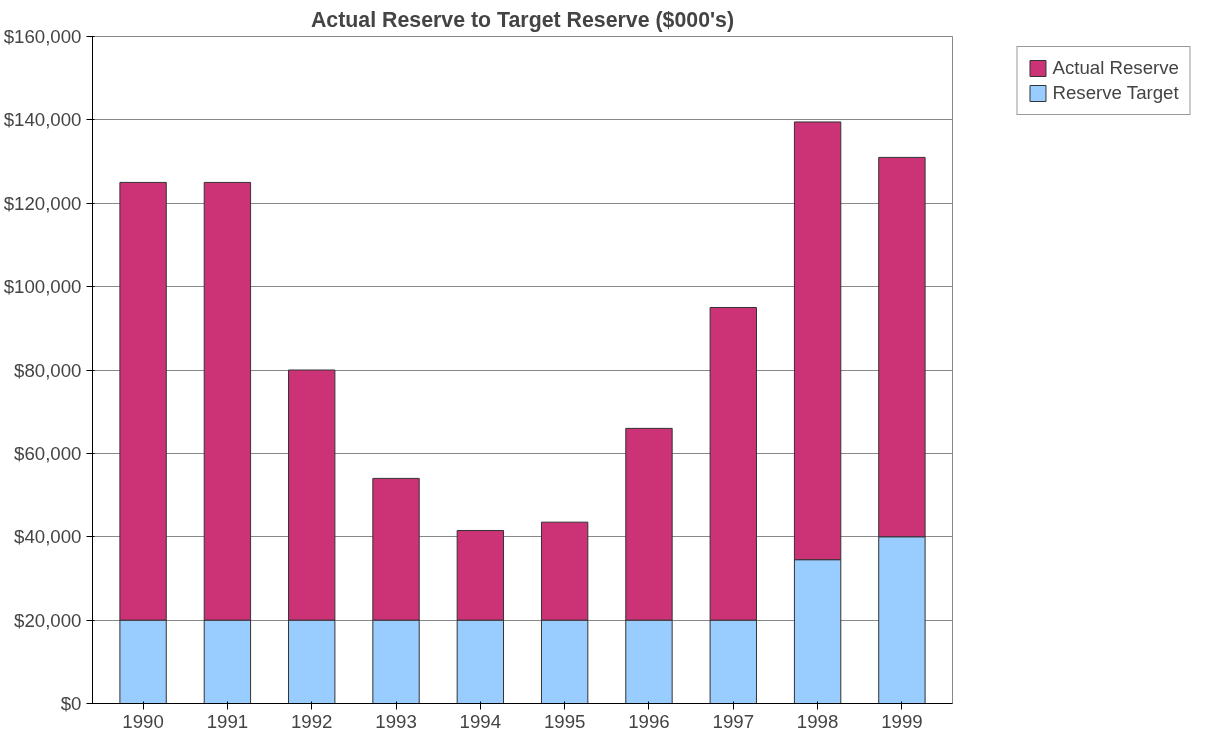 The height and width of the screenshot is (752, 1231). Describe the element at coordinates (522, 19) in the screenshot. I see `chart-title: Actual Reserve to Target Reserve ($000's)` at that location.